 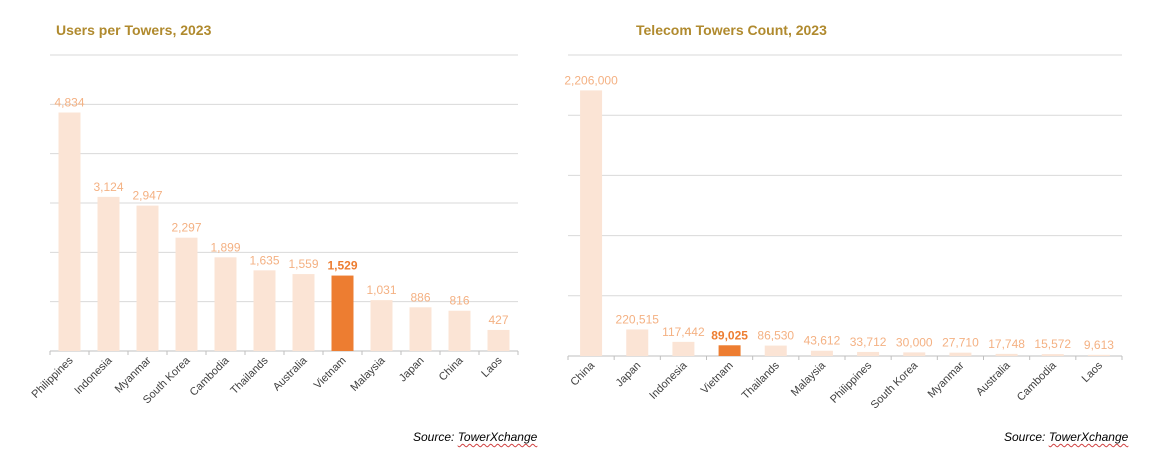 I want to click on data-label: 1,031, so click(x=381, y=290).